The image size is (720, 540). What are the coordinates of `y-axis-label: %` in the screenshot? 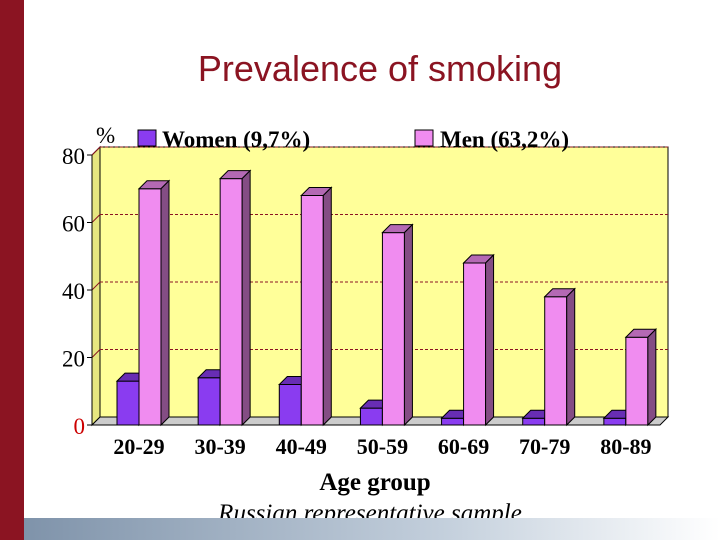 It's located at (105, 135).